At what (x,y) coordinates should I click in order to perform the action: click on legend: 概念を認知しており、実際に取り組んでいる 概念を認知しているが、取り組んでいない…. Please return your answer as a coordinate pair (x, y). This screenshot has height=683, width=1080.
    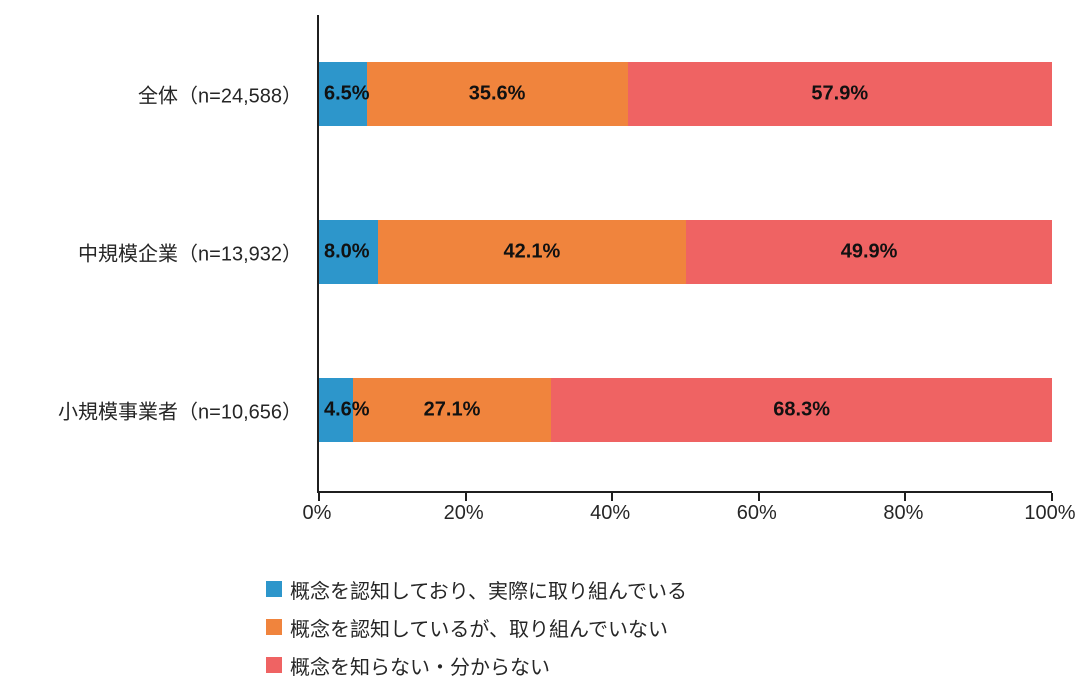
    Looking at the image, I should click on (476, 627).